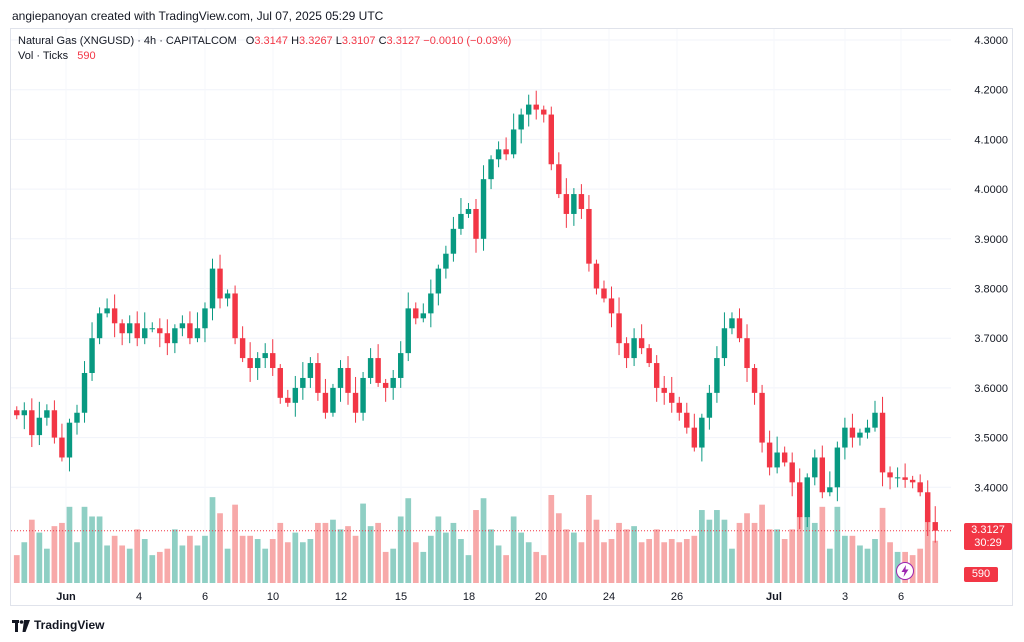 The width and height of the screenshot is (1024, 642). Describe the element at coordinates (991, 290) in the screenshot. I see `price-tick-label: 3.8000` at that location.